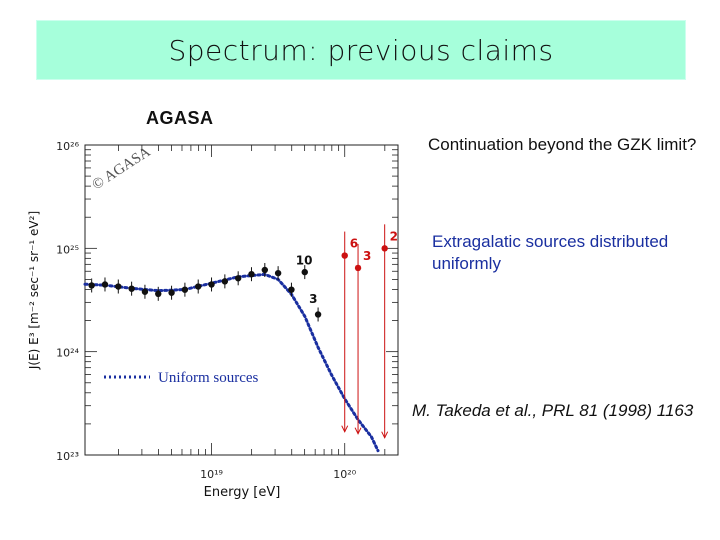  I want to click on x-tick-label: 10¹⁹, so click(211, 474).